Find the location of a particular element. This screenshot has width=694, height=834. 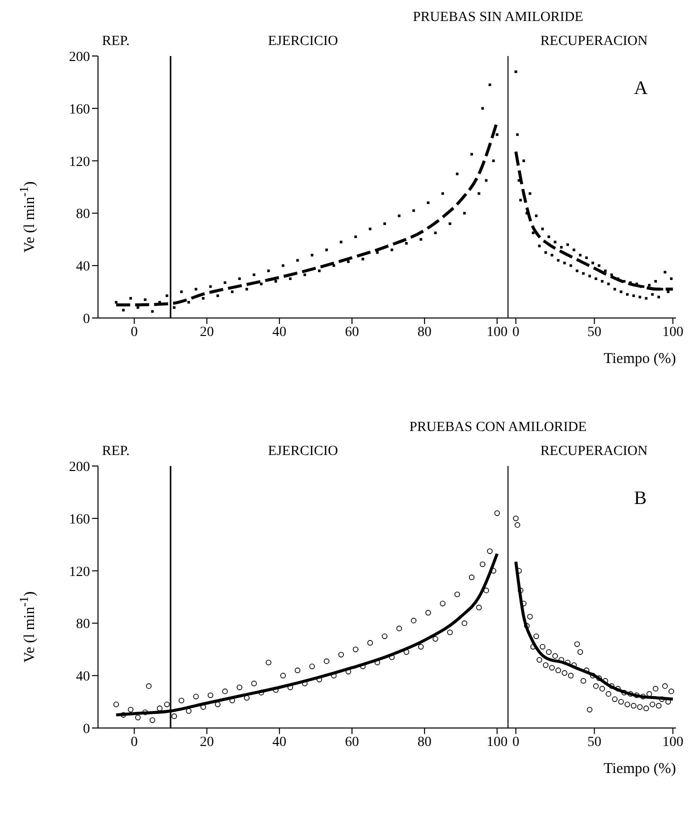

x-tick-label: 100 is located at coordinates (673, 332).